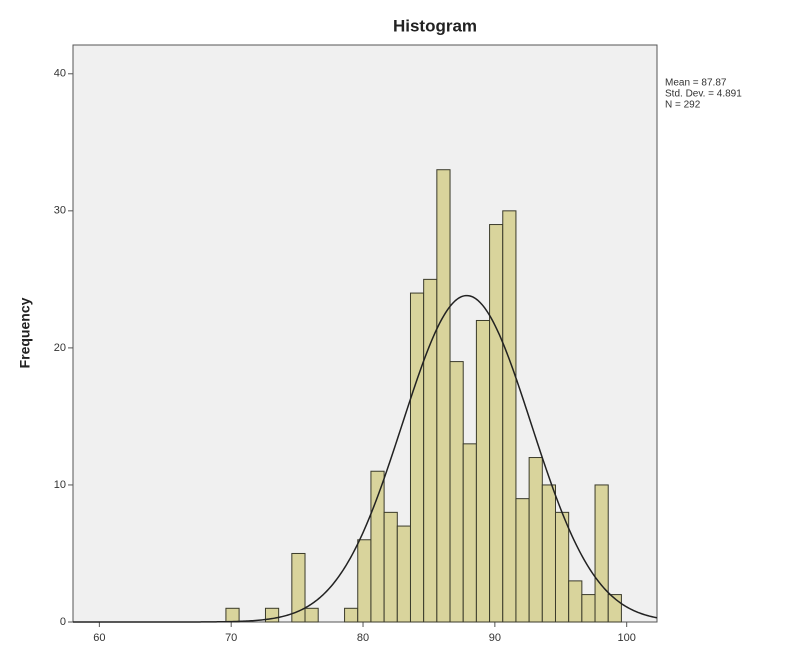 The width and height of the screenshot is (785, 648). What do you see at coordinates (25, 332) in the screenshot?
I see `y-axis-label: Frequency` at bounding box center [25, 332].